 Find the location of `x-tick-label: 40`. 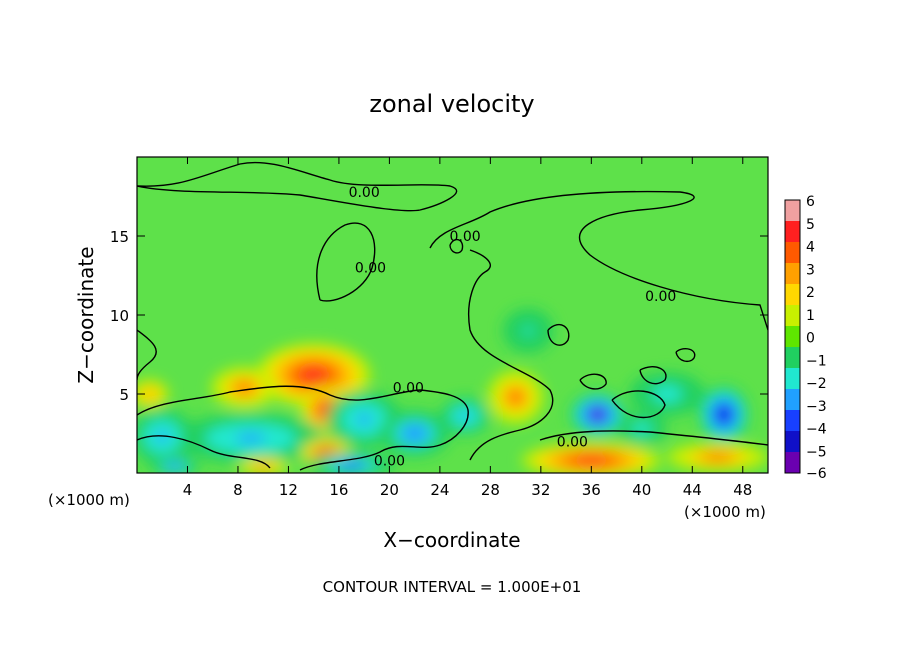

x-tick-label: 40 is located at coordinates (641, 490).